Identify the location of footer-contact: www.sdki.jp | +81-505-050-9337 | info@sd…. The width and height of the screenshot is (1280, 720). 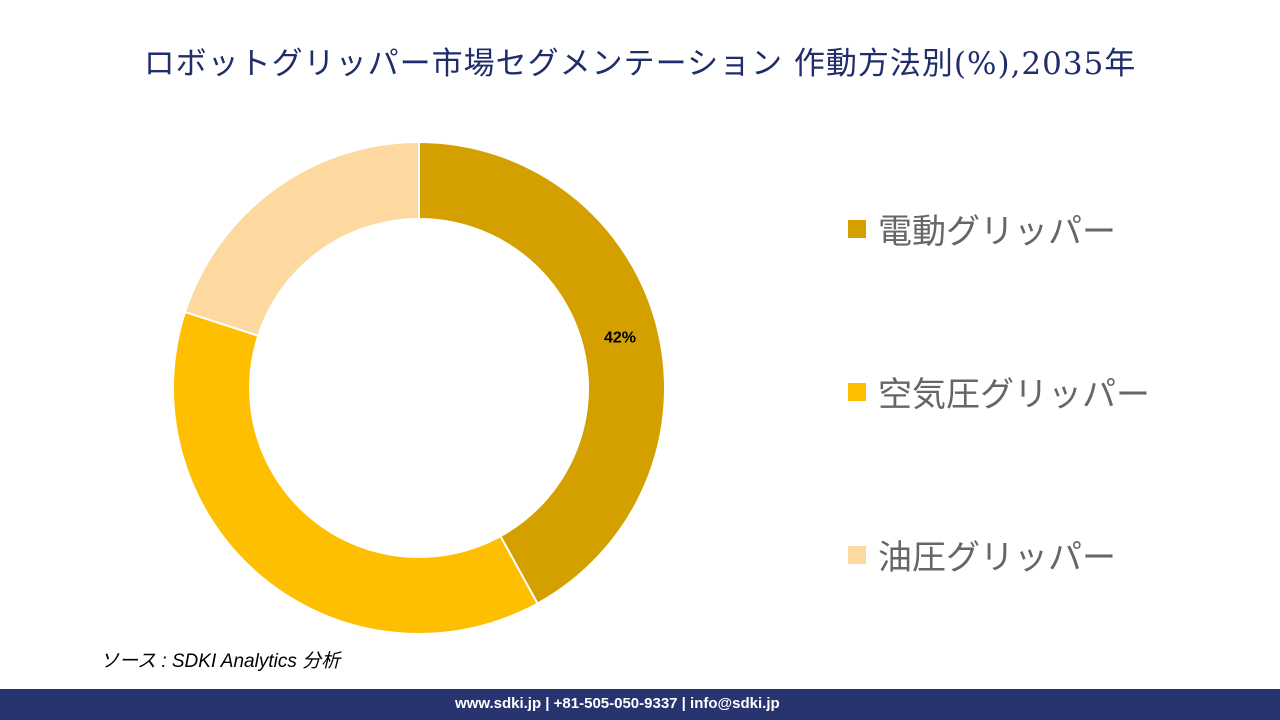
(617, 703).